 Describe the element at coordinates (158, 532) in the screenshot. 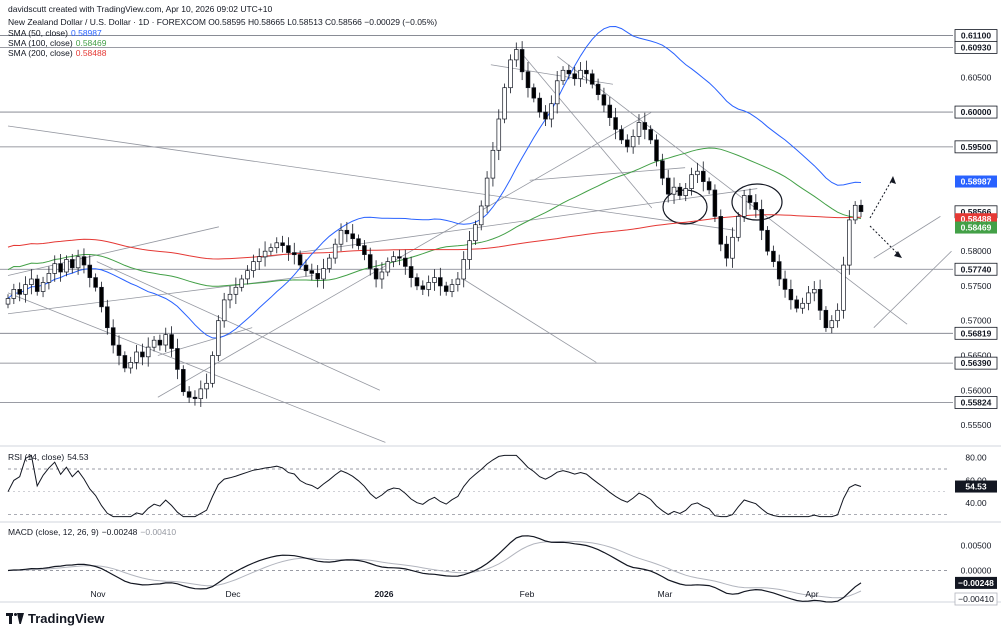

I see `signal-value: −0.00410` at that location.